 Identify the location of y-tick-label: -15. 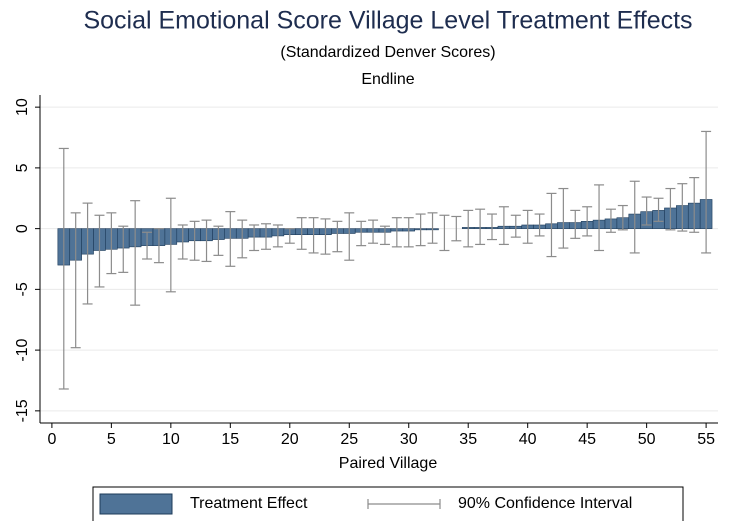
(22, 410).